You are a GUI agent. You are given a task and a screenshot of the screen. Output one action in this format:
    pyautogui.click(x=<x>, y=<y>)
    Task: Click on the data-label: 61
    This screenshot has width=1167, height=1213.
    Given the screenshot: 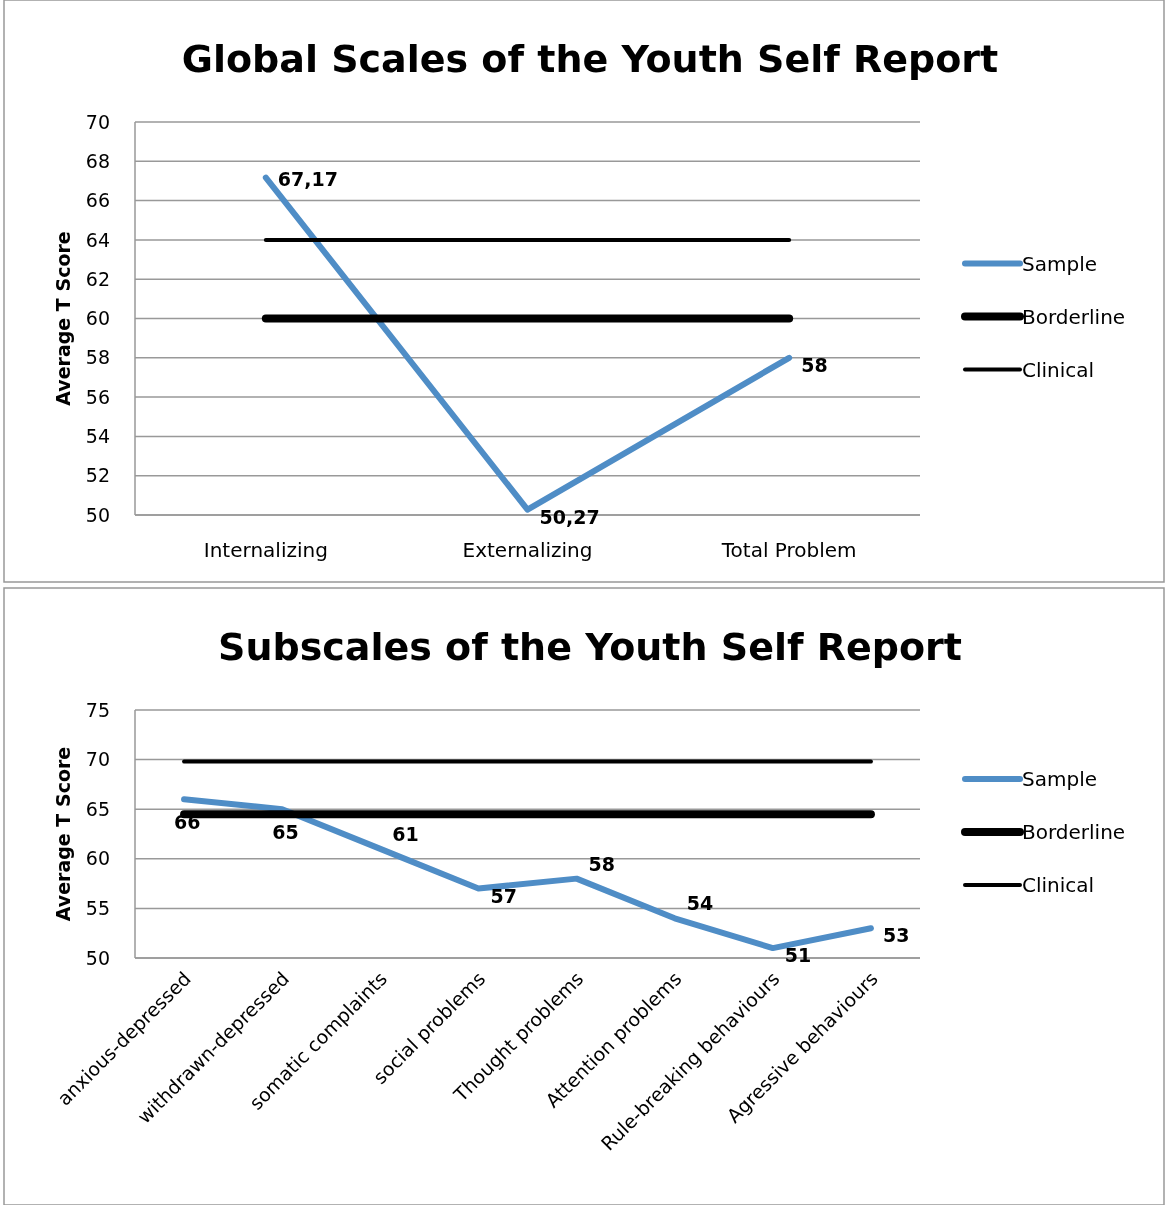 What is the action you would take?
    pyautogui.click(x=405, y=833)
    